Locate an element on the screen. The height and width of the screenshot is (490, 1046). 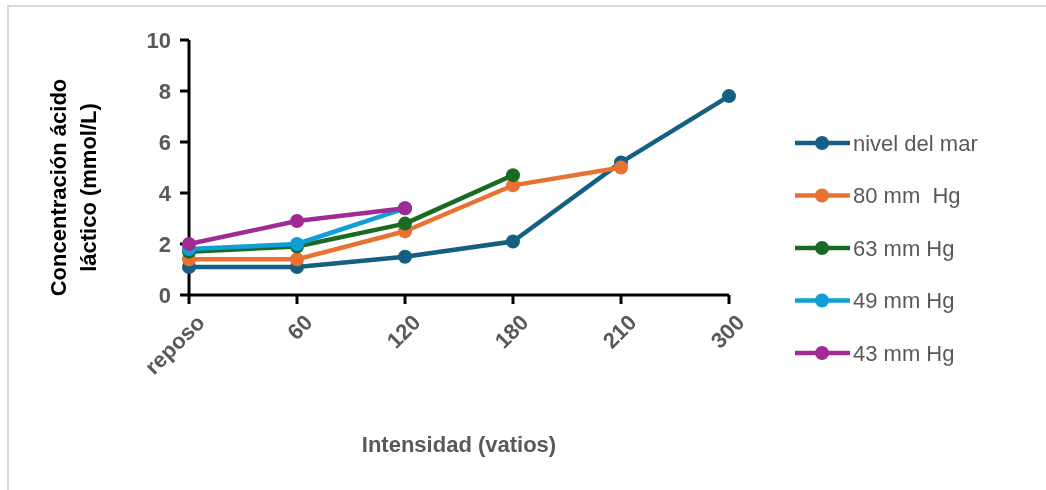
y-tick-label: 8 is located at coordinates (164, 91).